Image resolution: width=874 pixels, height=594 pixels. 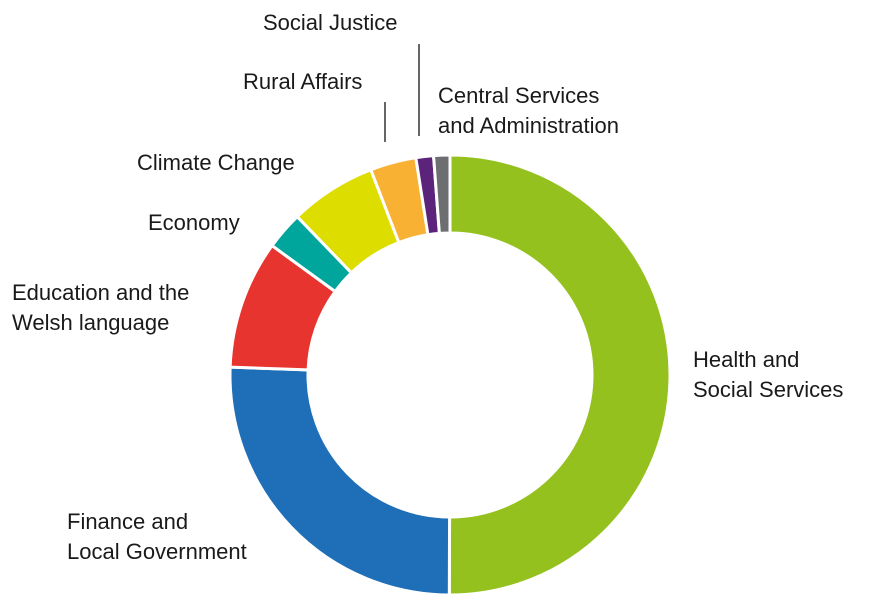 I want to click on label-line: Welsh language, so click(x=91, y=322).